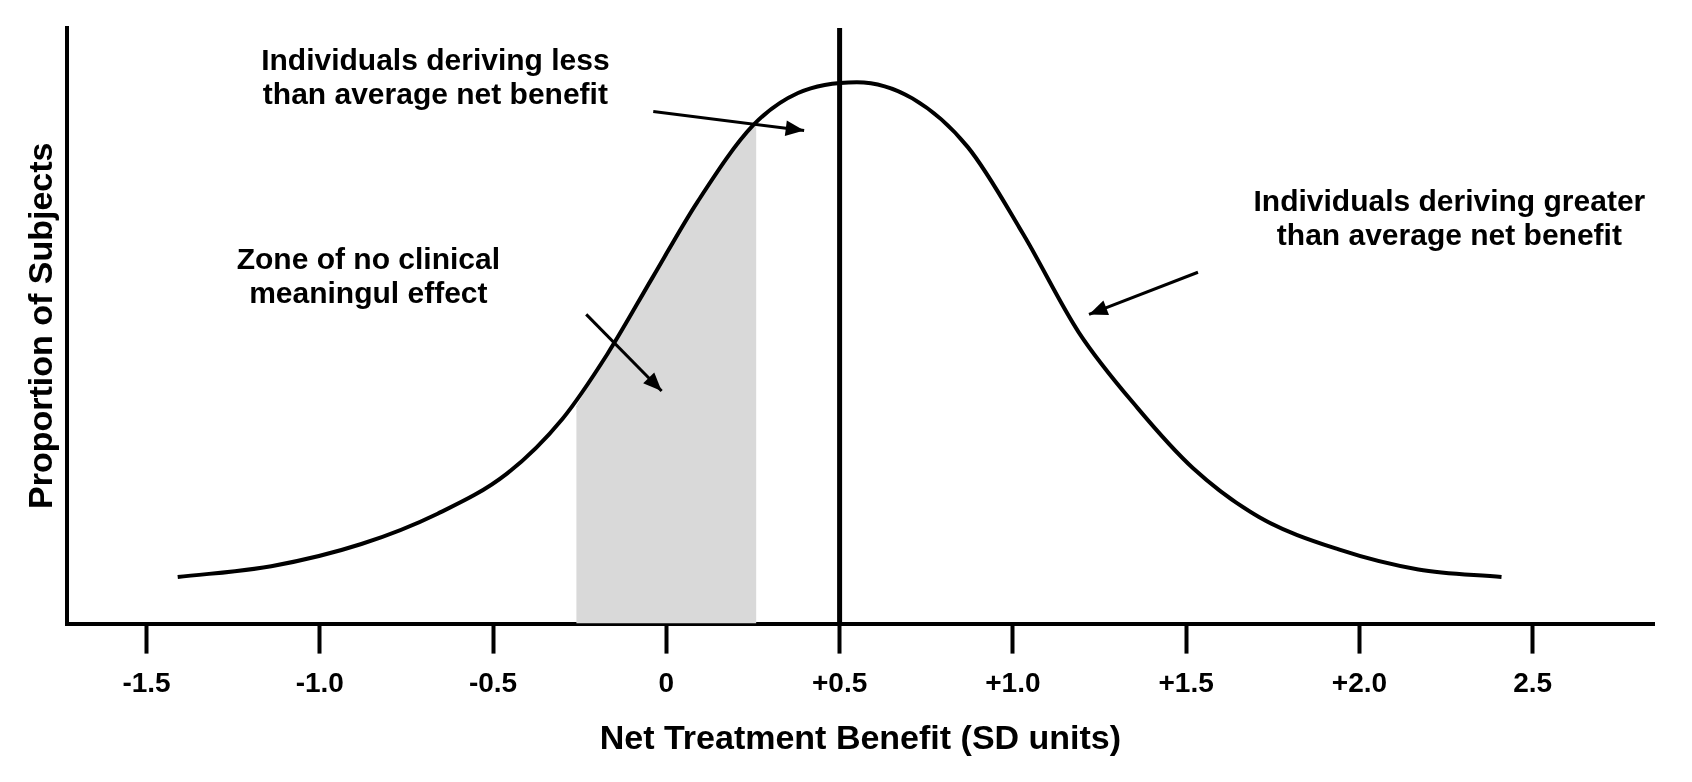 Image resolution: width=1692 pixels, height=782 pixels. Describe the element at coordinates (1186, 683) in the screenshot. I see `x-tick-label: +1.5` at that location.